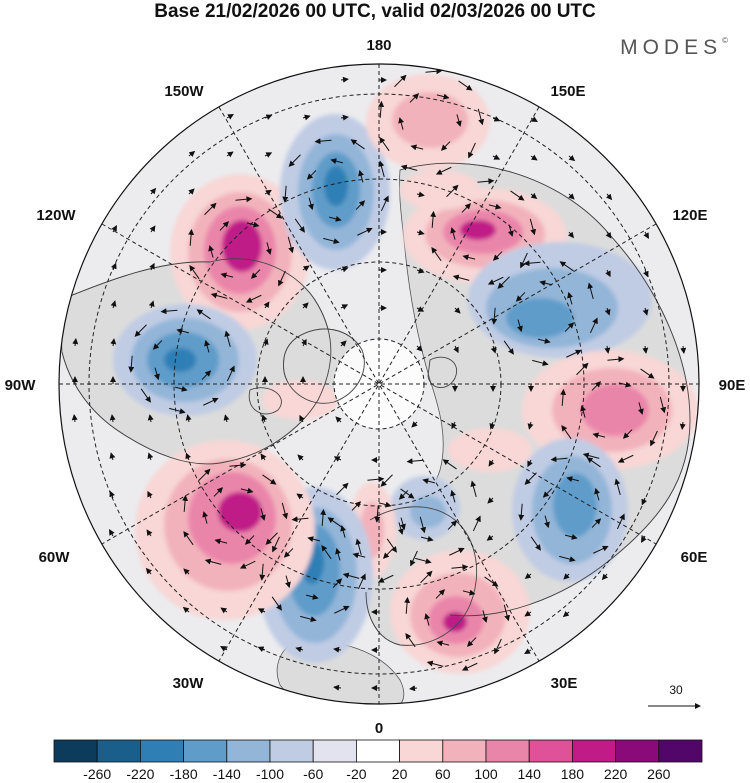  What do you see at coordinates (573, 774) in the screenshot?
I see `colorbar-tick-label: 180` at bounding box center [573, 774].